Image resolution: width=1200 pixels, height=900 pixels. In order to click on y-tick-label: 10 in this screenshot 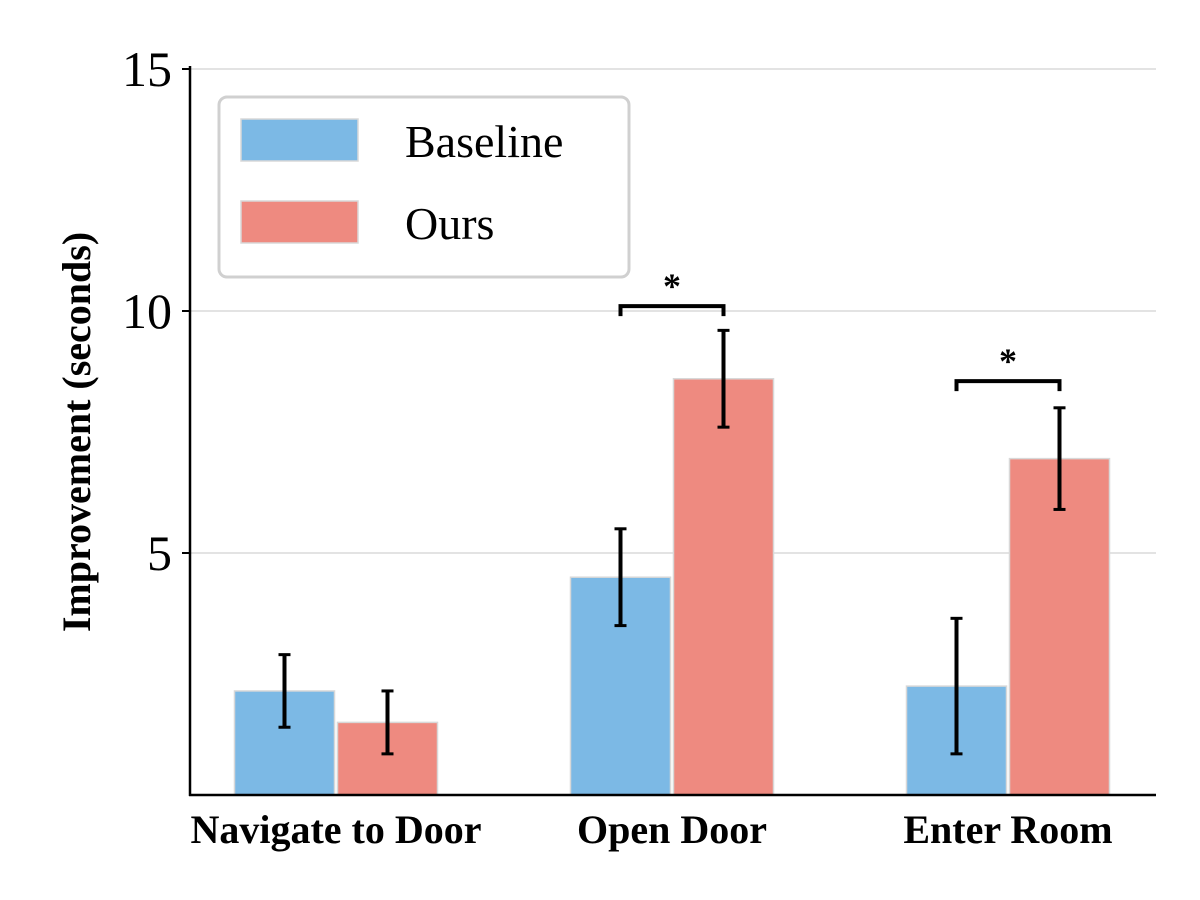, I will do `click(147, 311)`.